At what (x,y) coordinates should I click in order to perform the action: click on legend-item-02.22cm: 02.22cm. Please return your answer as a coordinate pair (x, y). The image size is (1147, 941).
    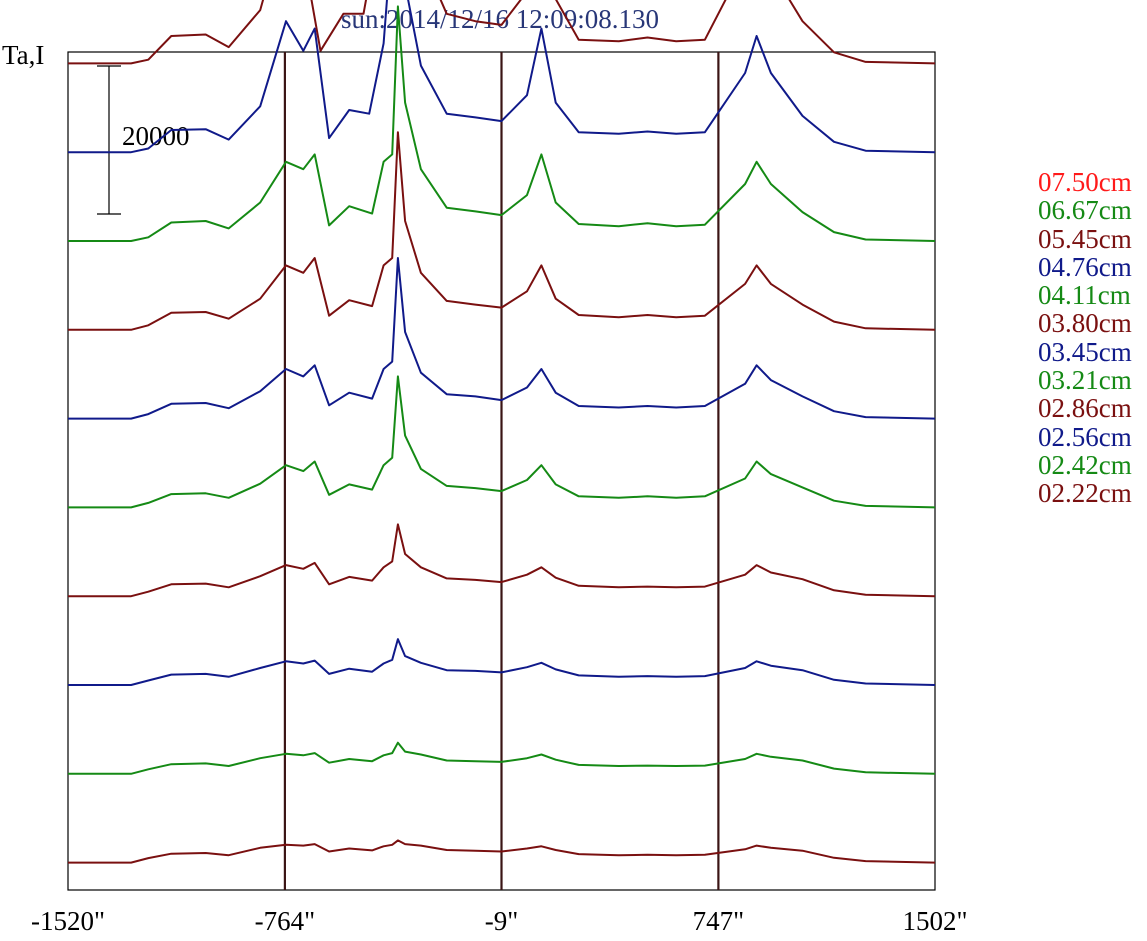
    Looking at the image, I should click on (1085, 493).